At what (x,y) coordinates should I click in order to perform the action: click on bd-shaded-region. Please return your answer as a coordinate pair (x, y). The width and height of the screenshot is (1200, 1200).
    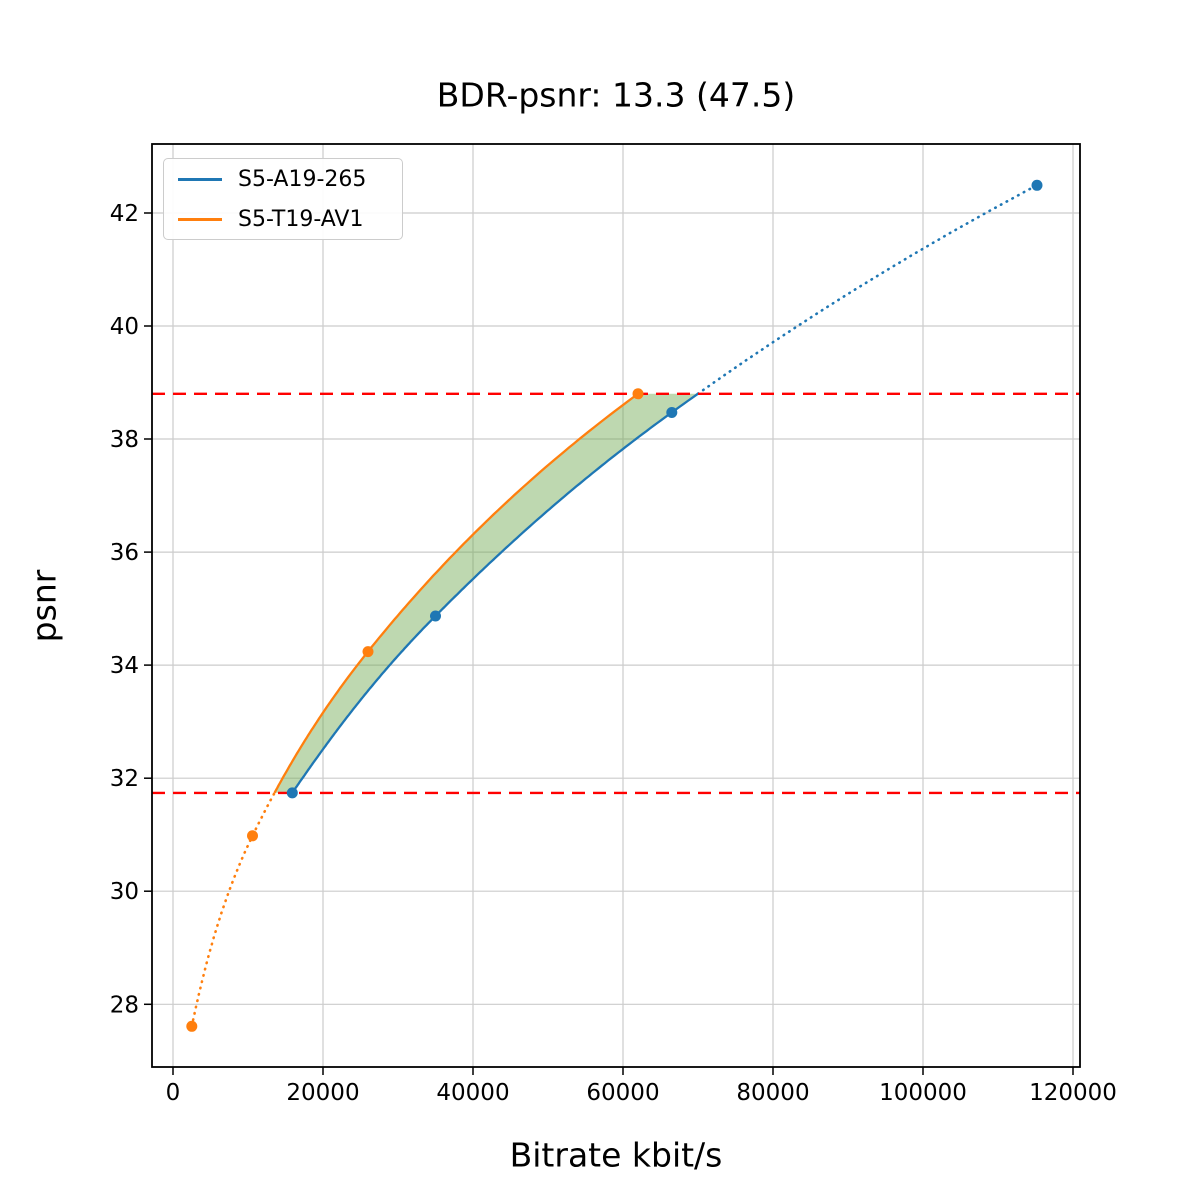
    Looking at the image, I should click on (486, 593).